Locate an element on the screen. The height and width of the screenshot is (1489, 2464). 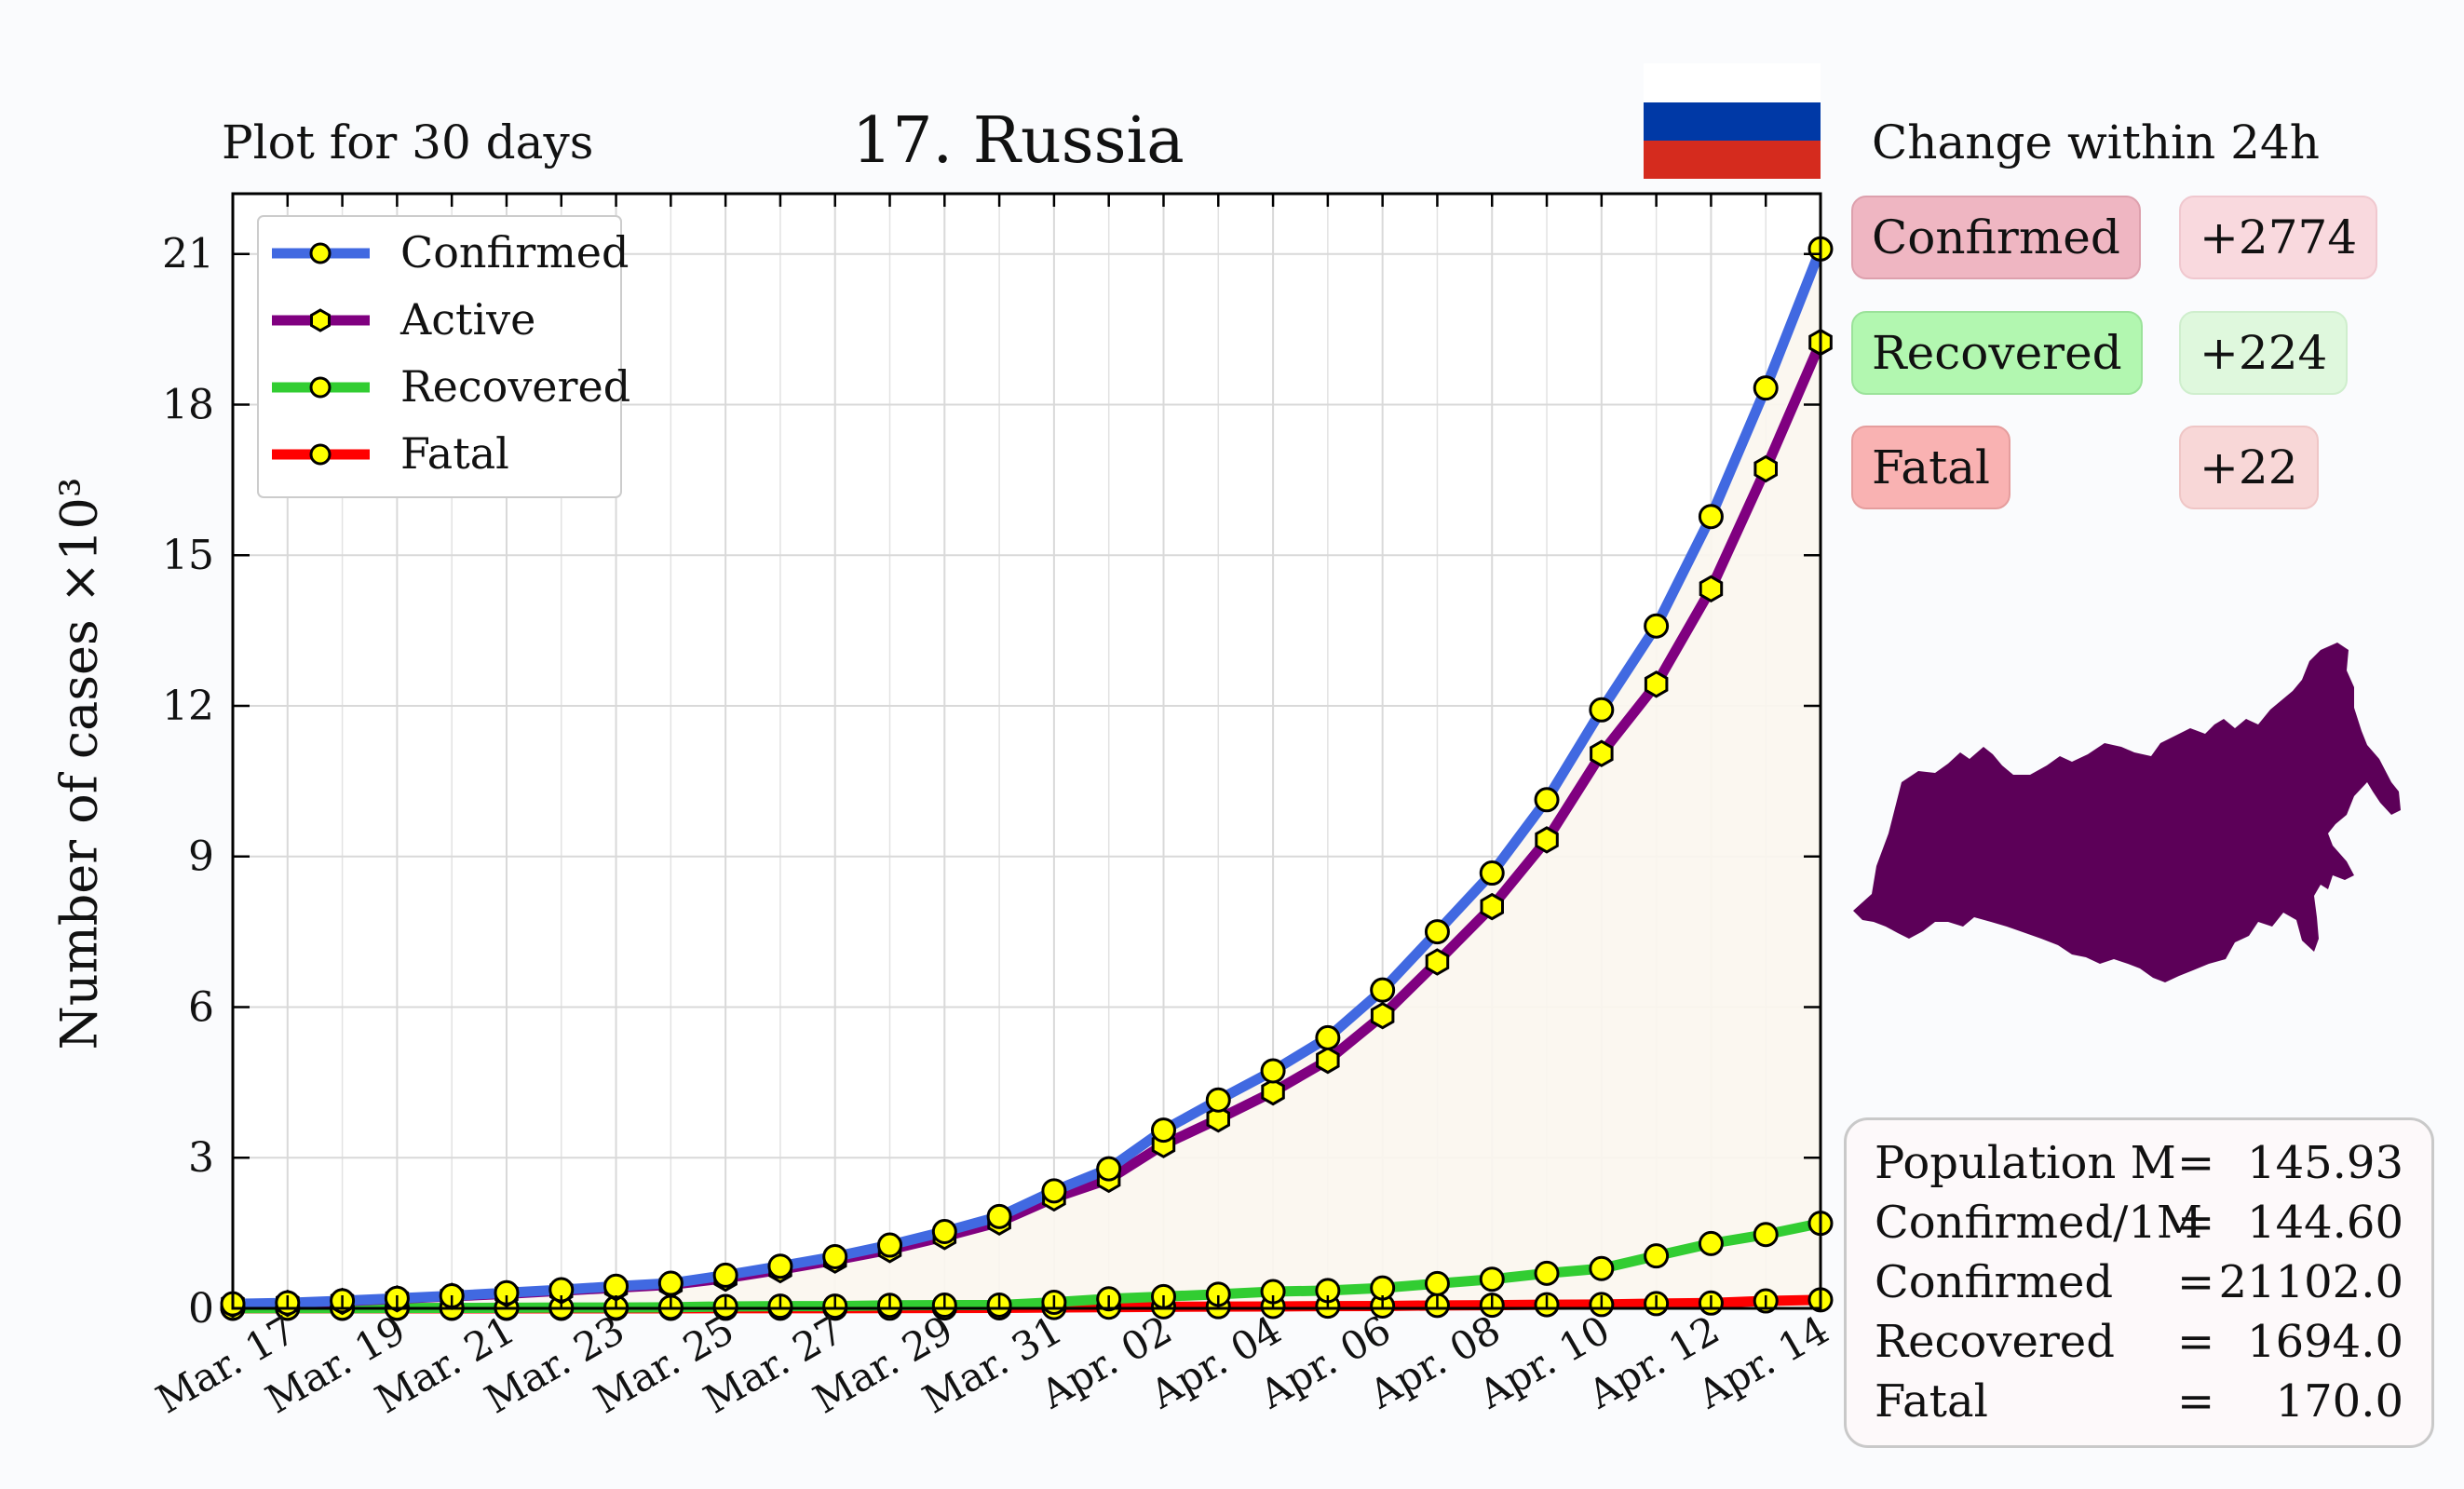
fatal-label-badge: Fatal is located at coordinates (1931, 467).